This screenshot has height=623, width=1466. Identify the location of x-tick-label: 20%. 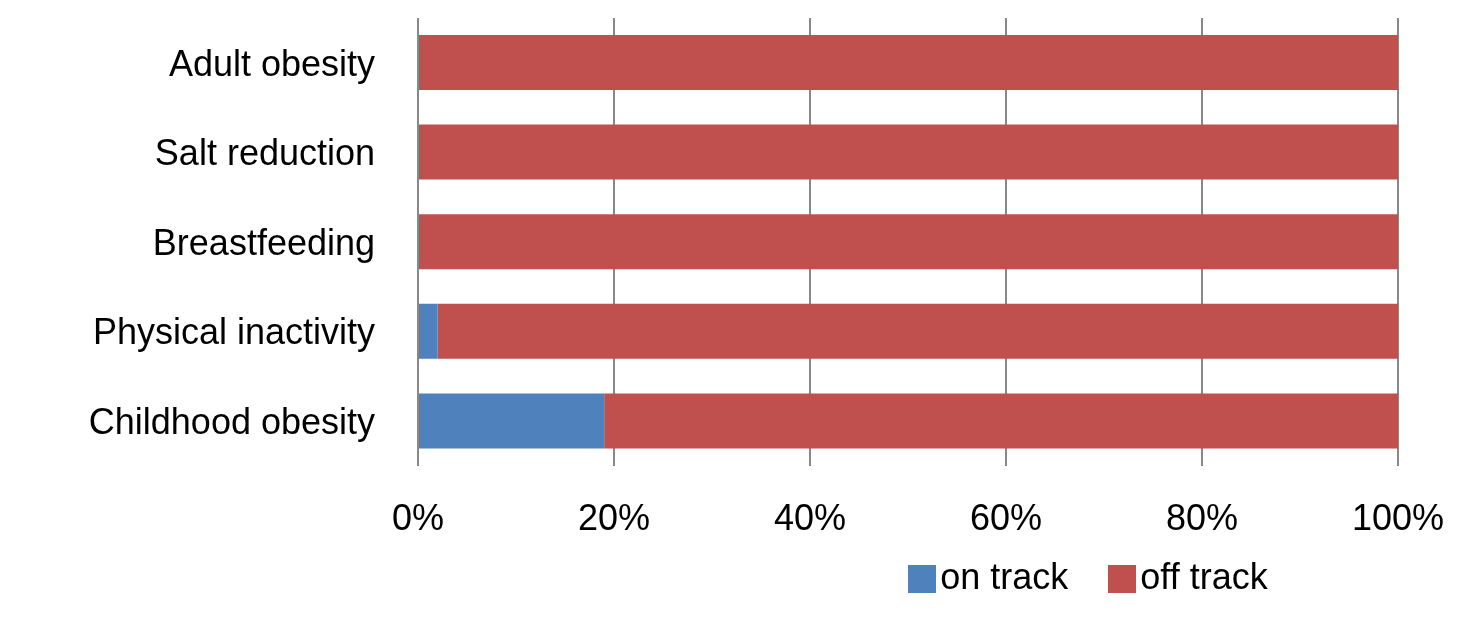
(614, 517).